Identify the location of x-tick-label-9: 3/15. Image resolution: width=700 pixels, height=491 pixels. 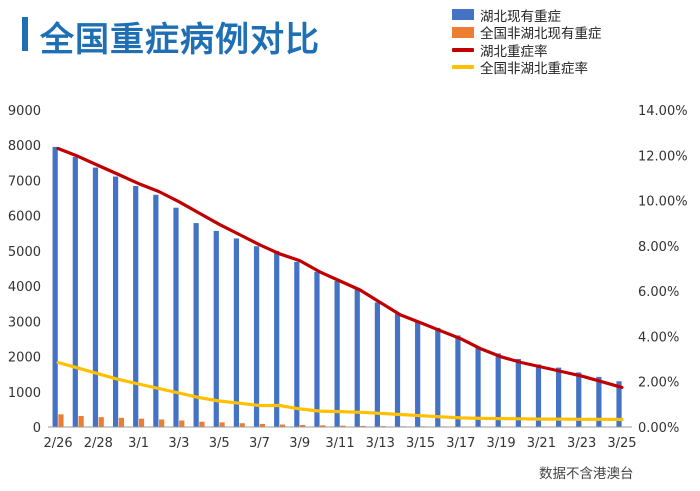
(420, 443).